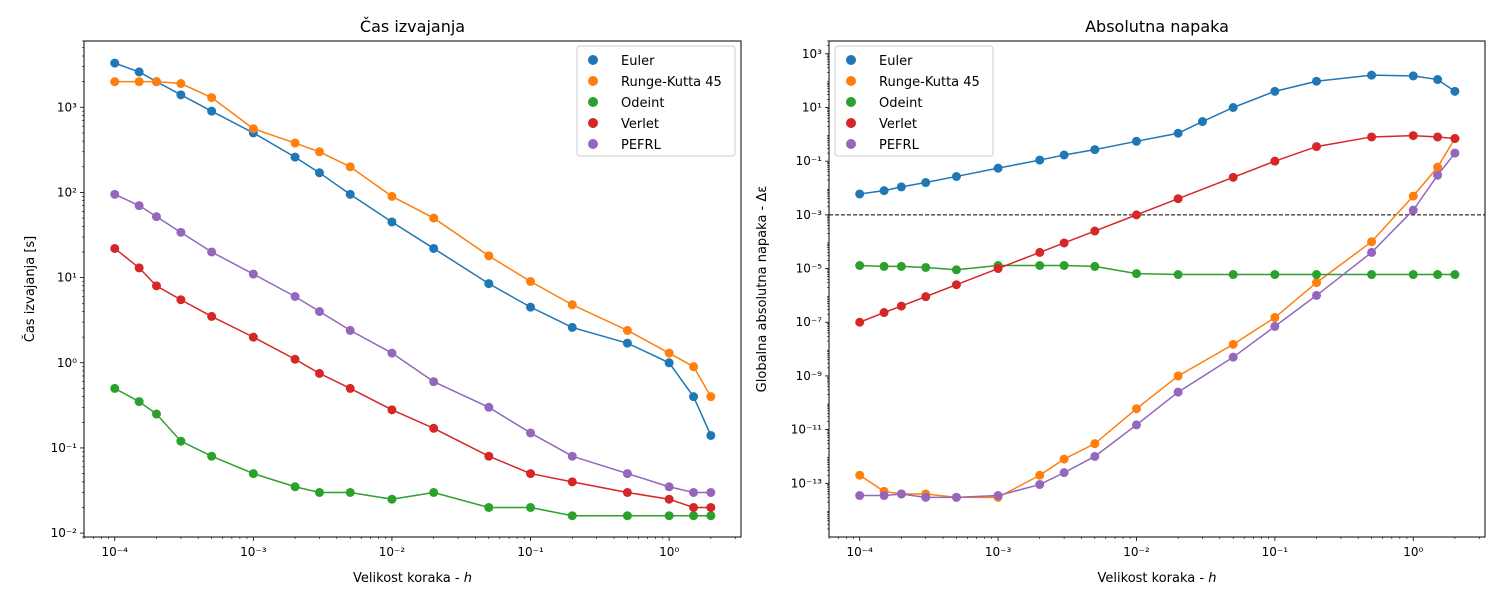  Describe the element at coordinates (806, 483) in the screenshot. I see `y-tick-label: 10⁻¹³` at that location.